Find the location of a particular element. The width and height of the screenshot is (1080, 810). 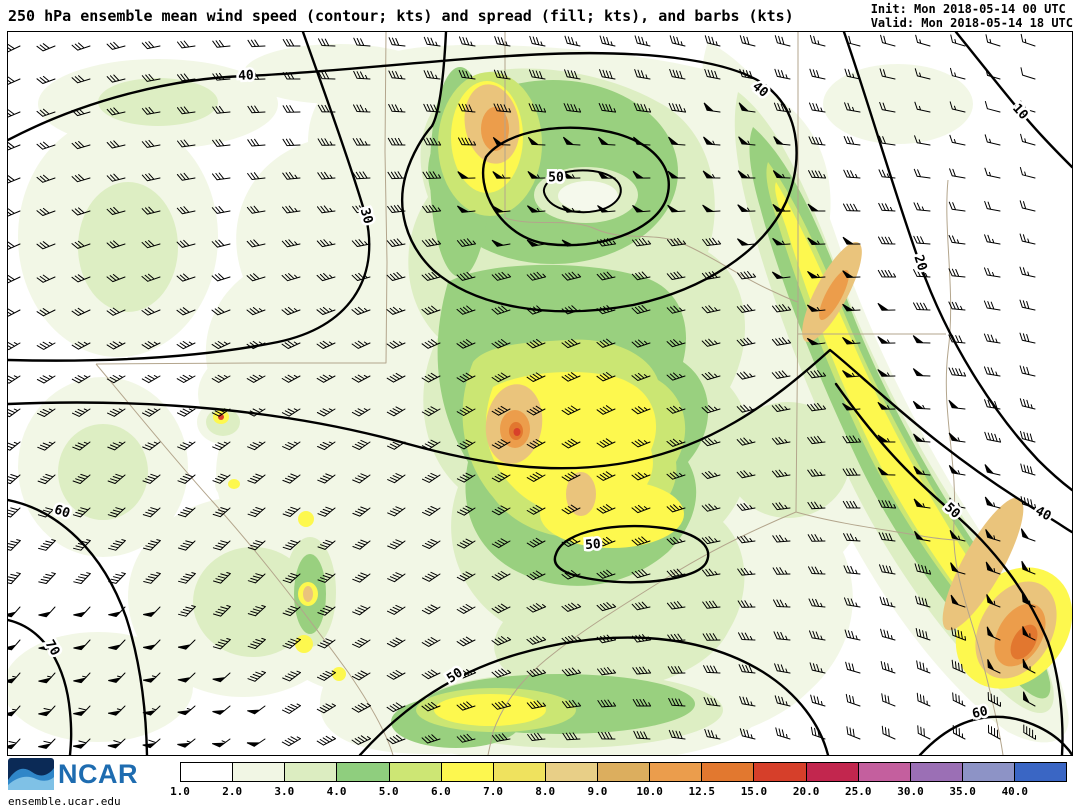

colorbar-tick: 1.0 is located at coordinates (180, 791).